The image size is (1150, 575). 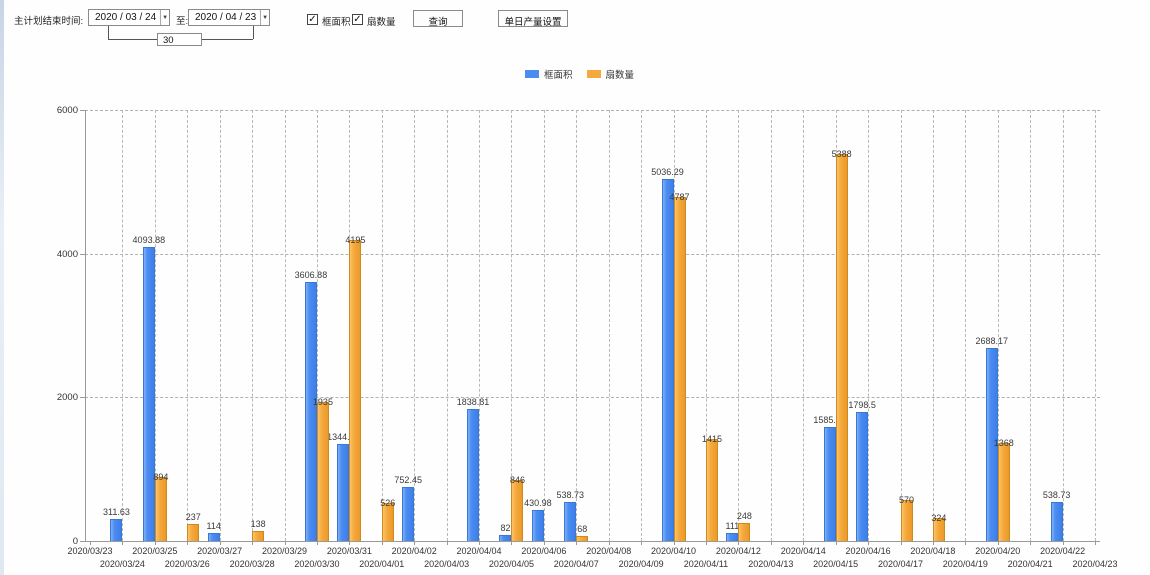 I want to click on x-axis-date-label: 2020/03/25, so click(x=155, y=551).